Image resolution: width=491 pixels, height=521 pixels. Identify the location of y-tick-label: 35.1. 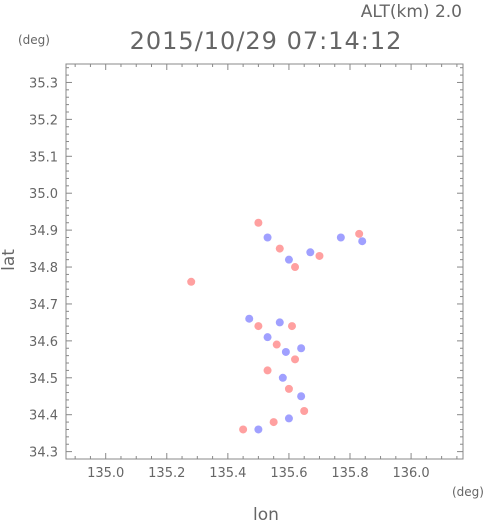
(43, 157).